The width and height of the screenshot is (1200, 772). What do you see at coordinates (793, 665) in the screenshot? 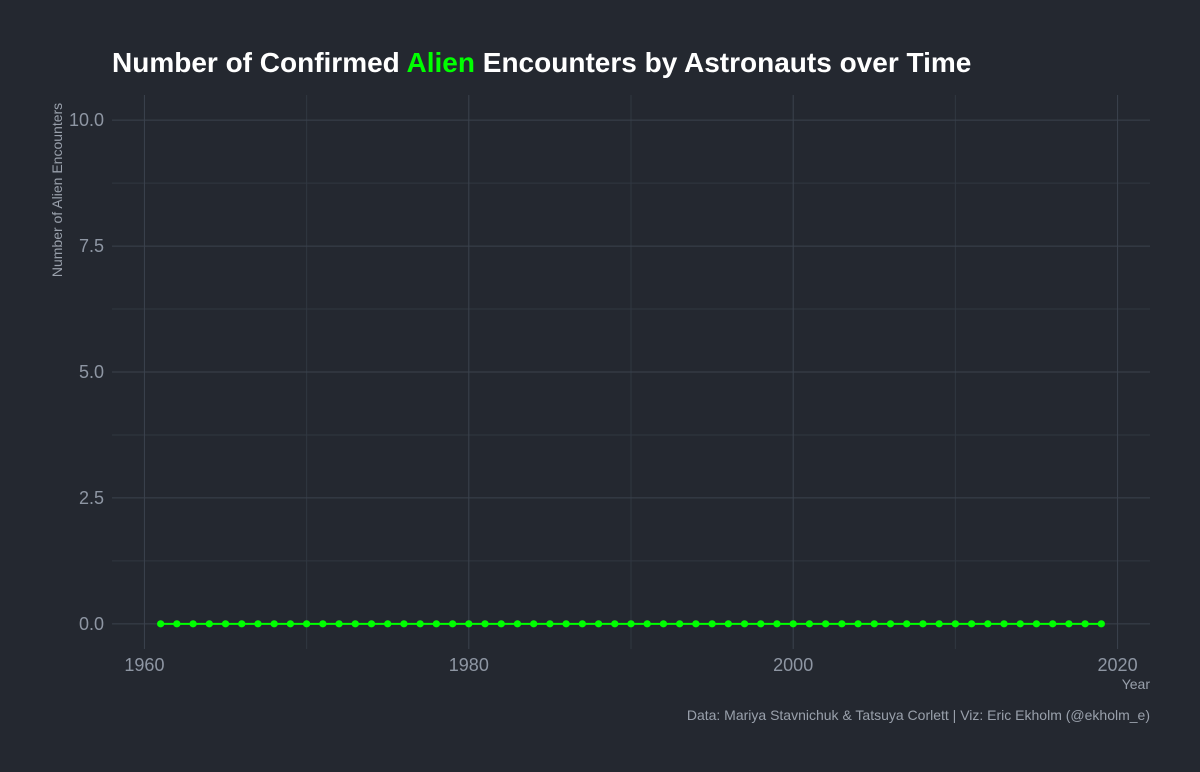
I see `x-tick-label: 2000` at bounding box center [793, 665].